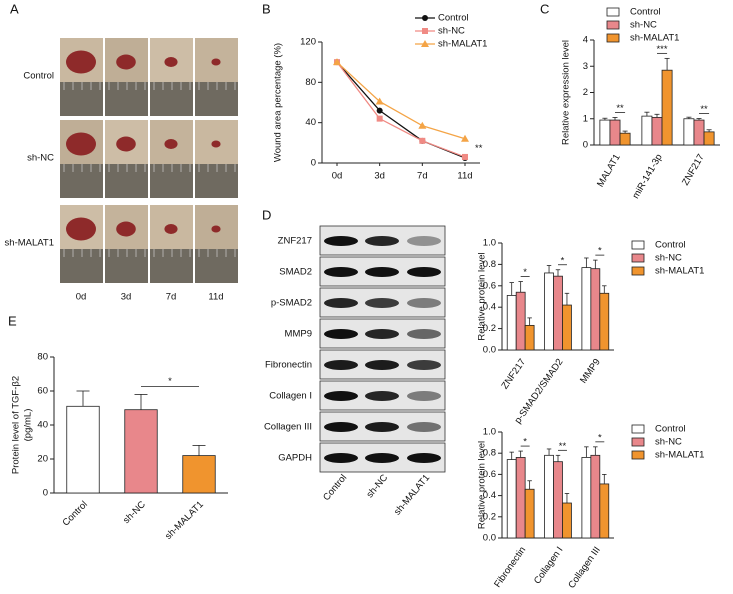  I want to click on row-label: sh-NC, so click(40, 158).